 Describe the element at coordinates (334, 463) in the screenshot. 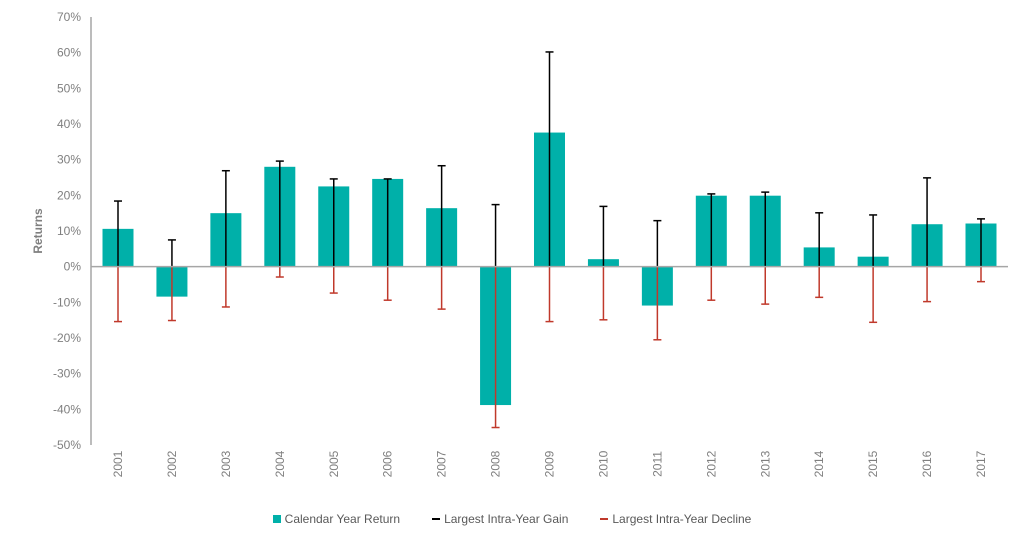

I see `x-tick-label: 2005` at that location.